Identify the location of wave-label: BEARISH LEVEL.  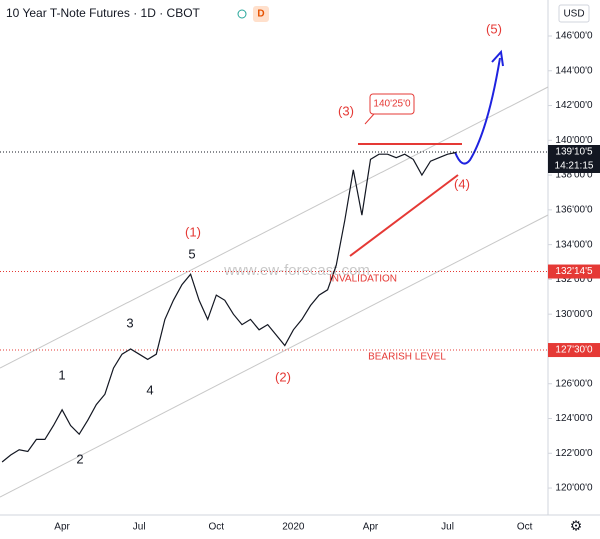
(407, 357).